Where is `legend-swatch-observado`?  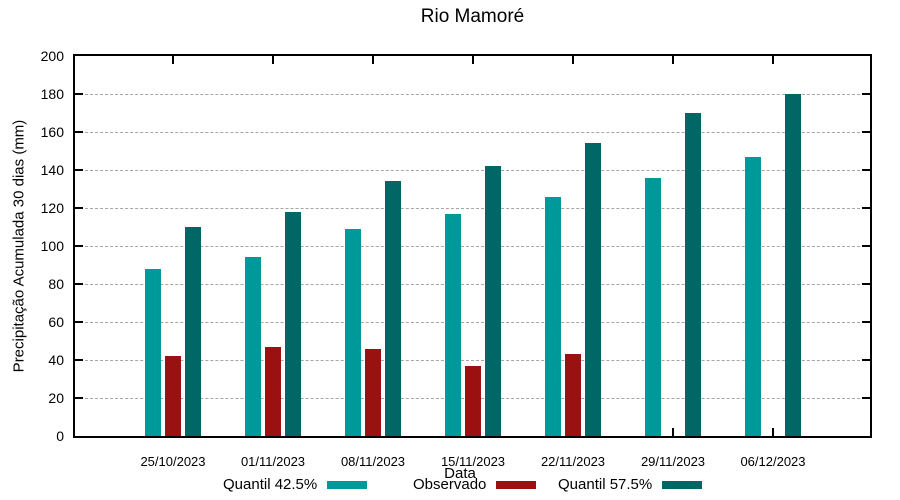
legend-swatch-observado is located at coordinates (516, 485).